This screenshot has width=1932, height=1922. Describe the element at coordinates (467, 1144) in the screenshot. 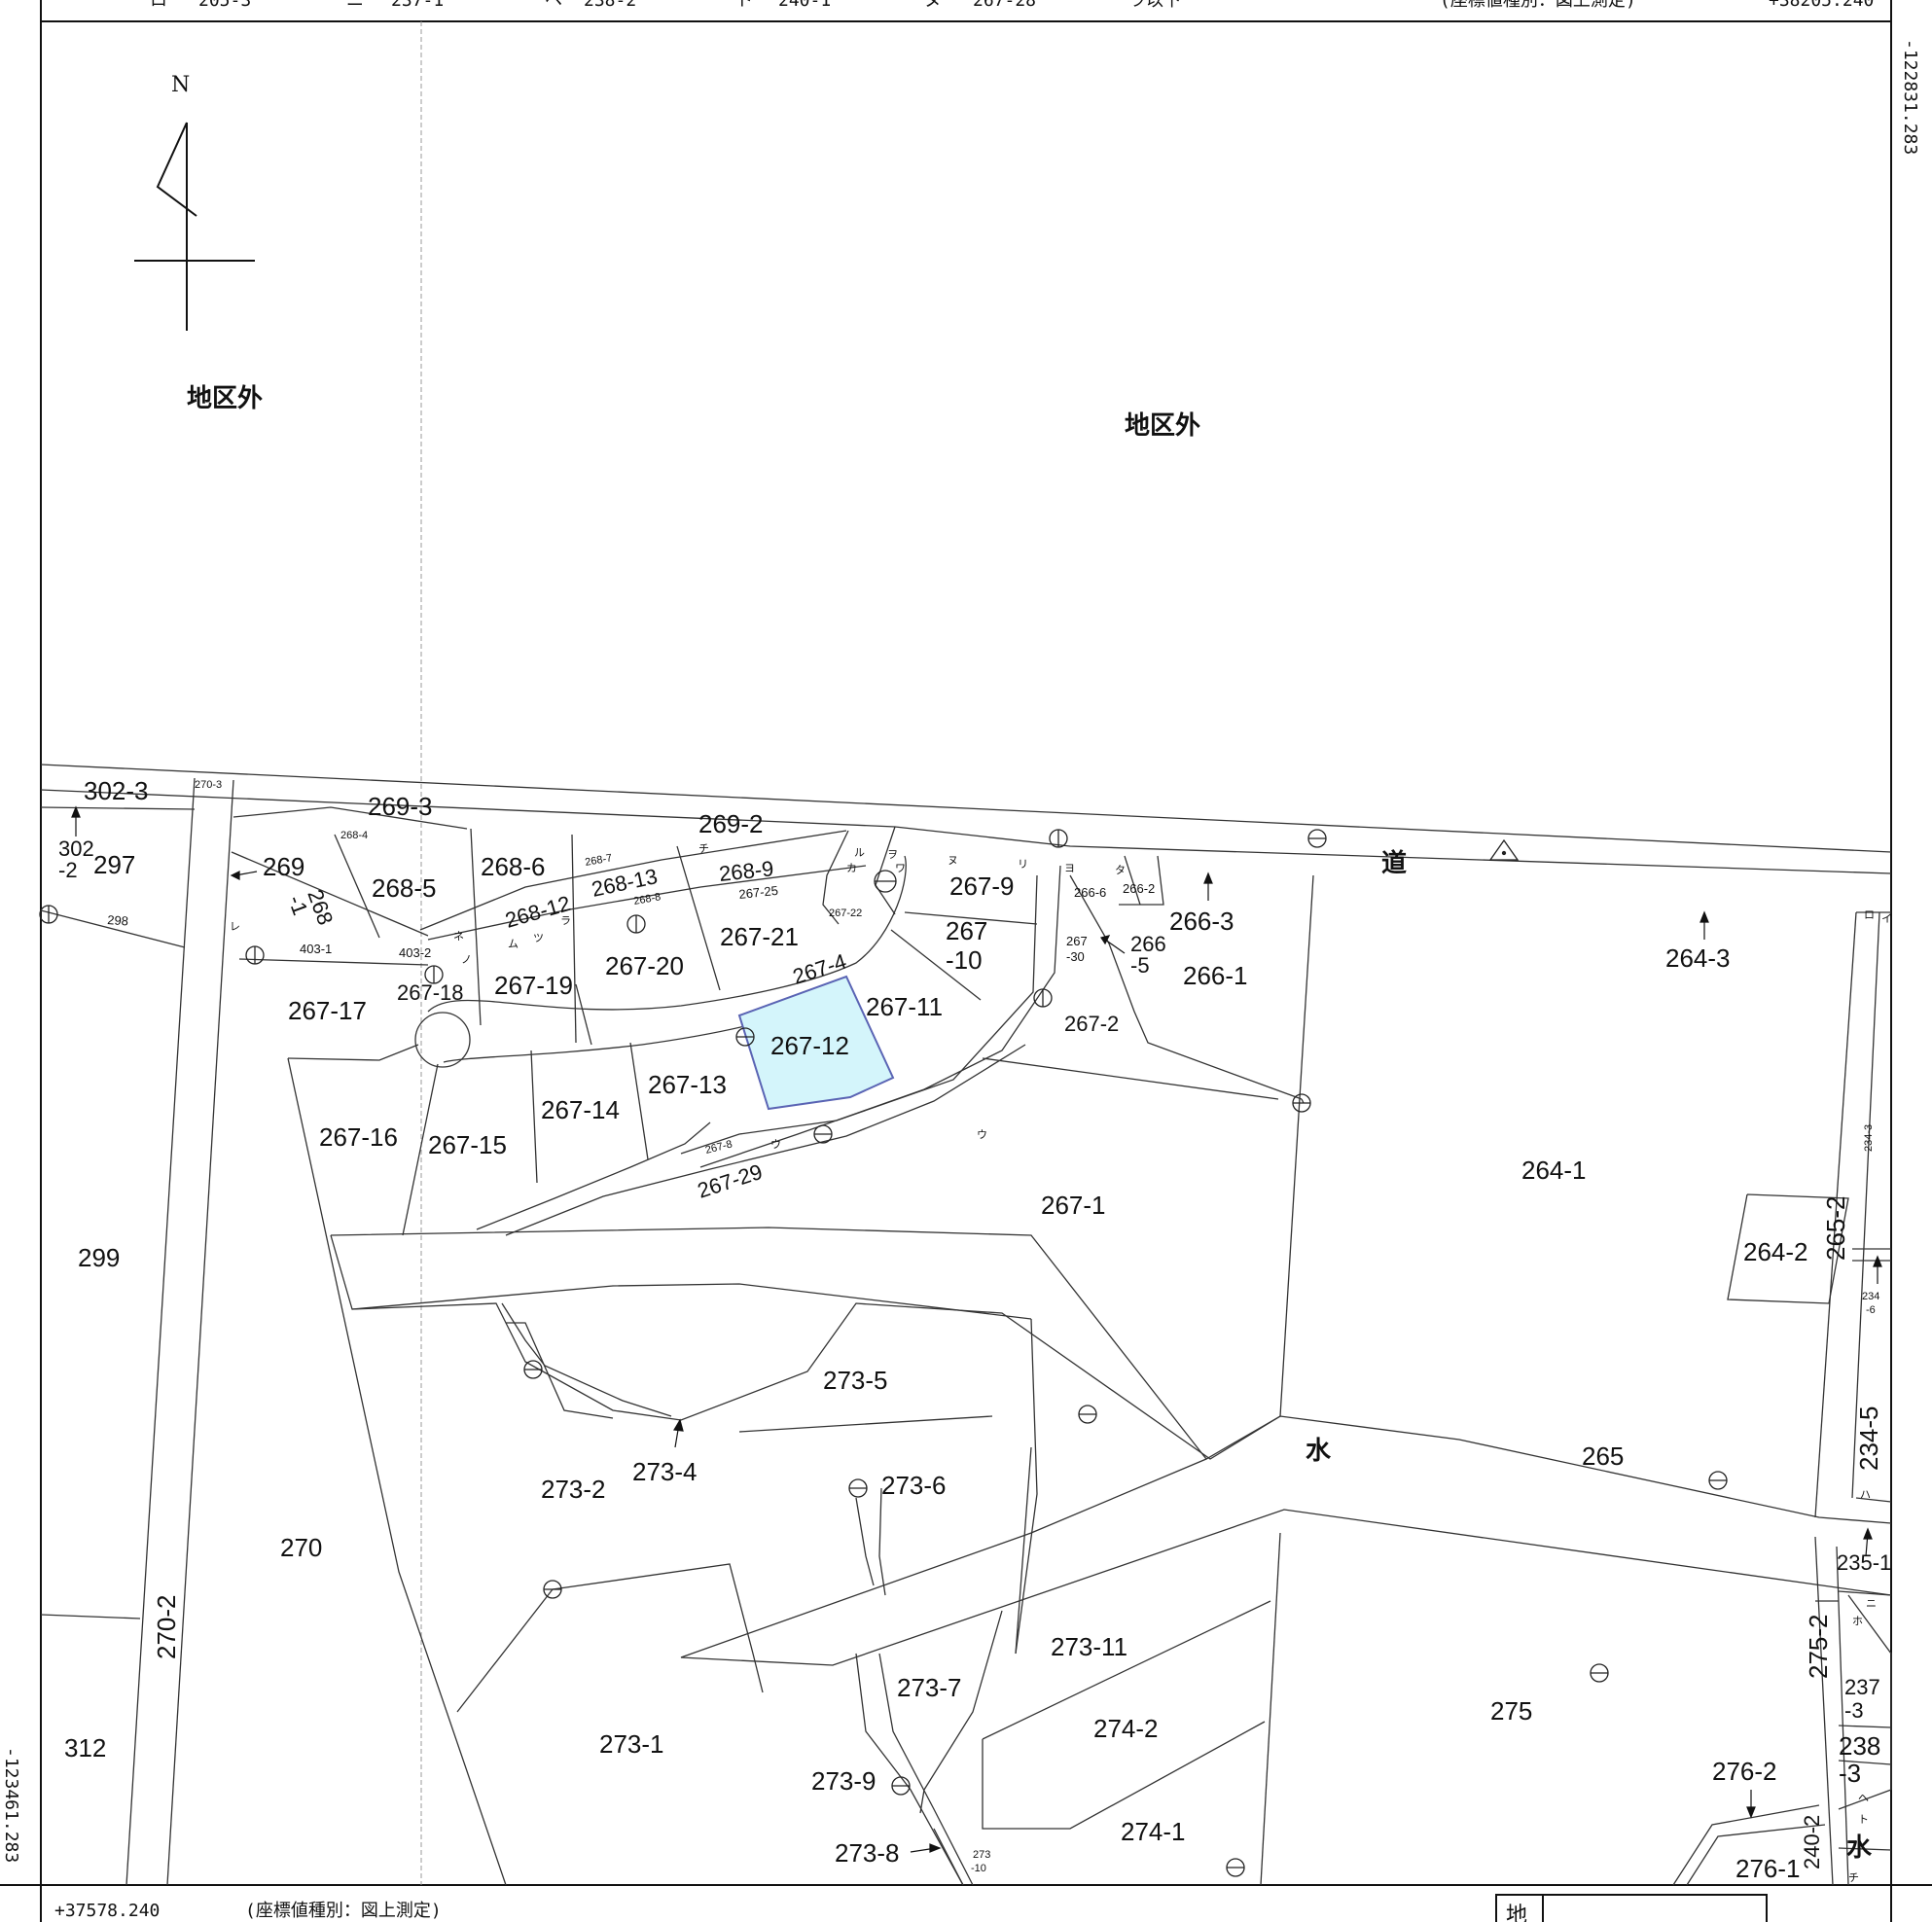

I see `parcel-label: 267-15` at that location.